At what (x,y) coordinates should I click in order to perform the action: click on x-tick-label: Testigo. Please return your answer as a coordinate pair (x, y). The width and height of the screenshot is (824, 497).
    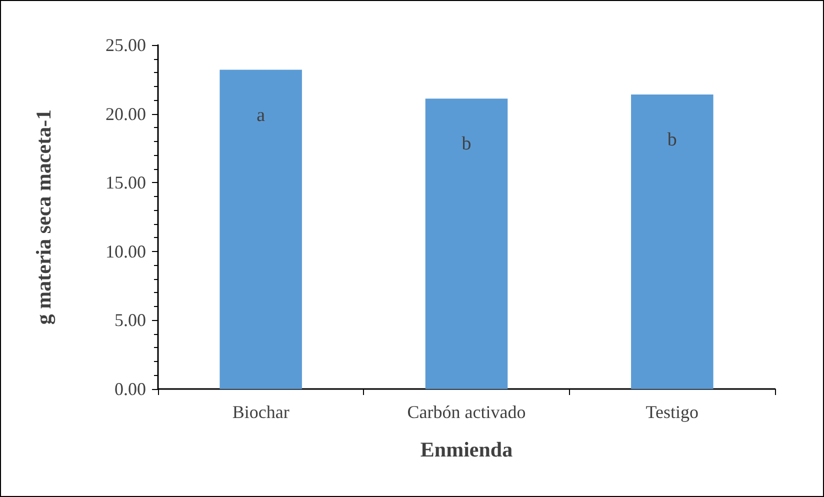
    Looking at the image, I should click on (672, 412).